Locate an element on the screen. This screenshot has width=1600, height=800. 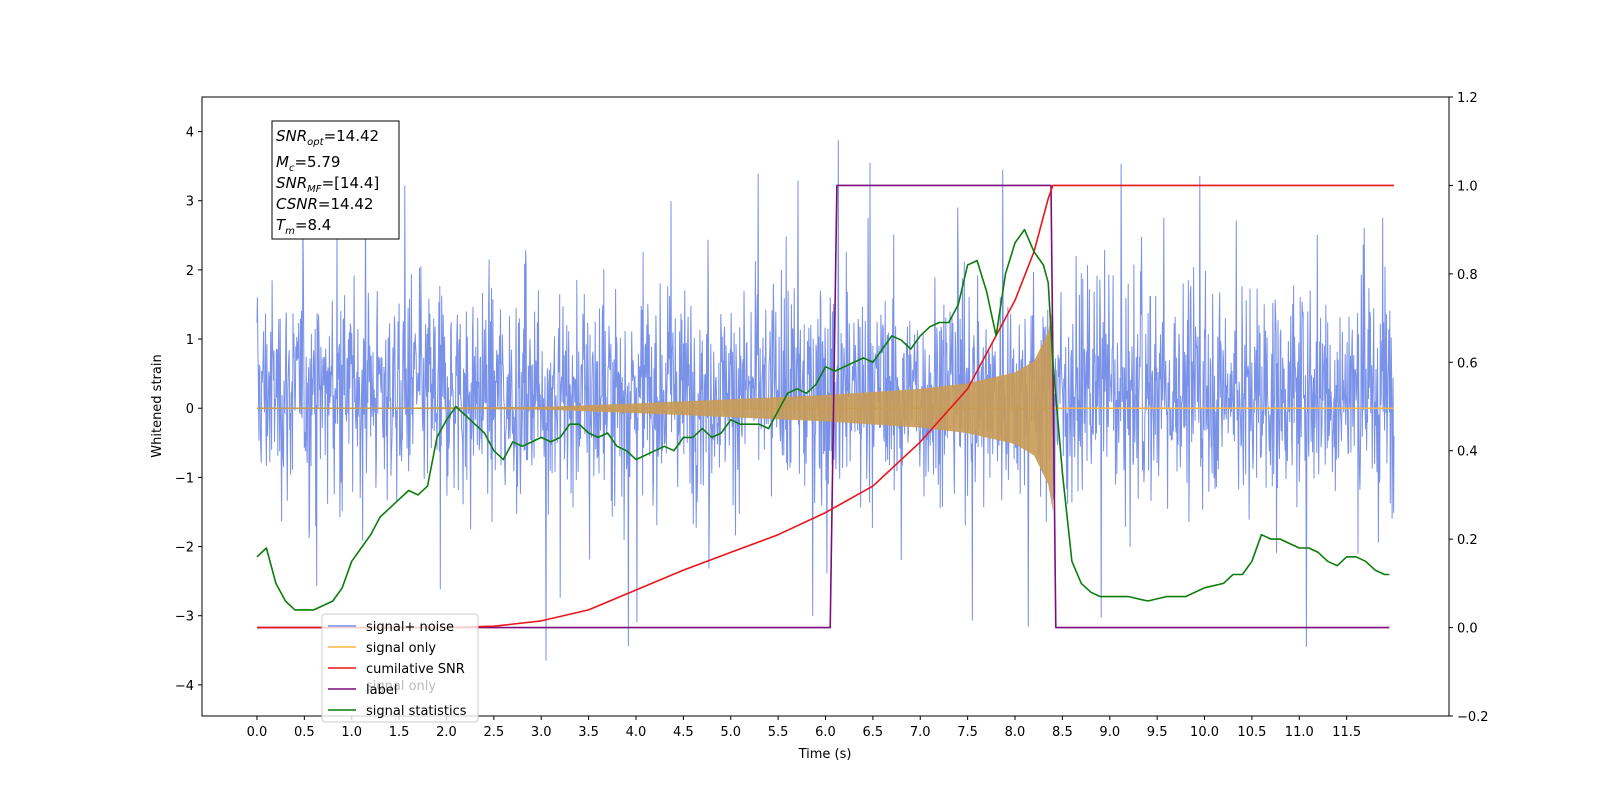
y2-tick-label: 1.0 is located at coordinates (1467, 186).